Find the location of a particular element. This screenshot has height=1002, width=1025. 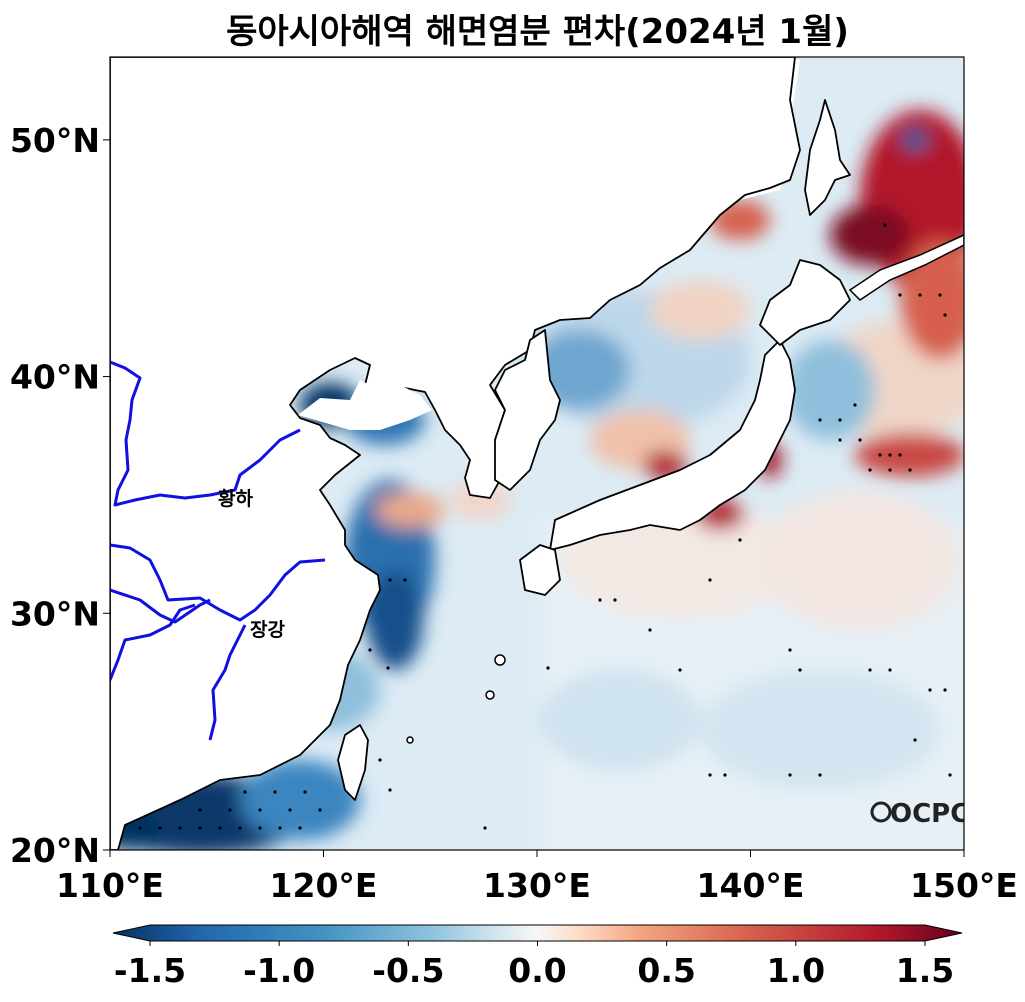

yangtze-river-label: 장강 is located at coordinates (267, 630).